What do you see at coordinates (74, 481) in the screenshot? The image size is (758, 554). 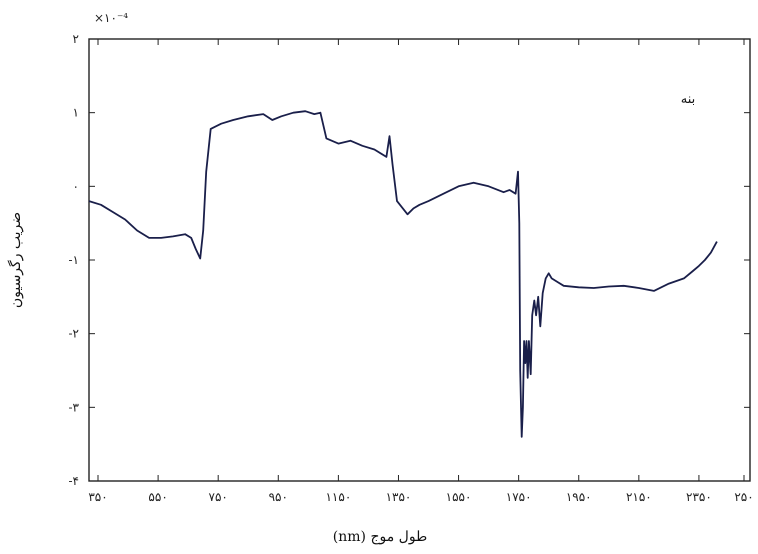 I see `y-tick-label: -۴` at bounding box center [74, 481].